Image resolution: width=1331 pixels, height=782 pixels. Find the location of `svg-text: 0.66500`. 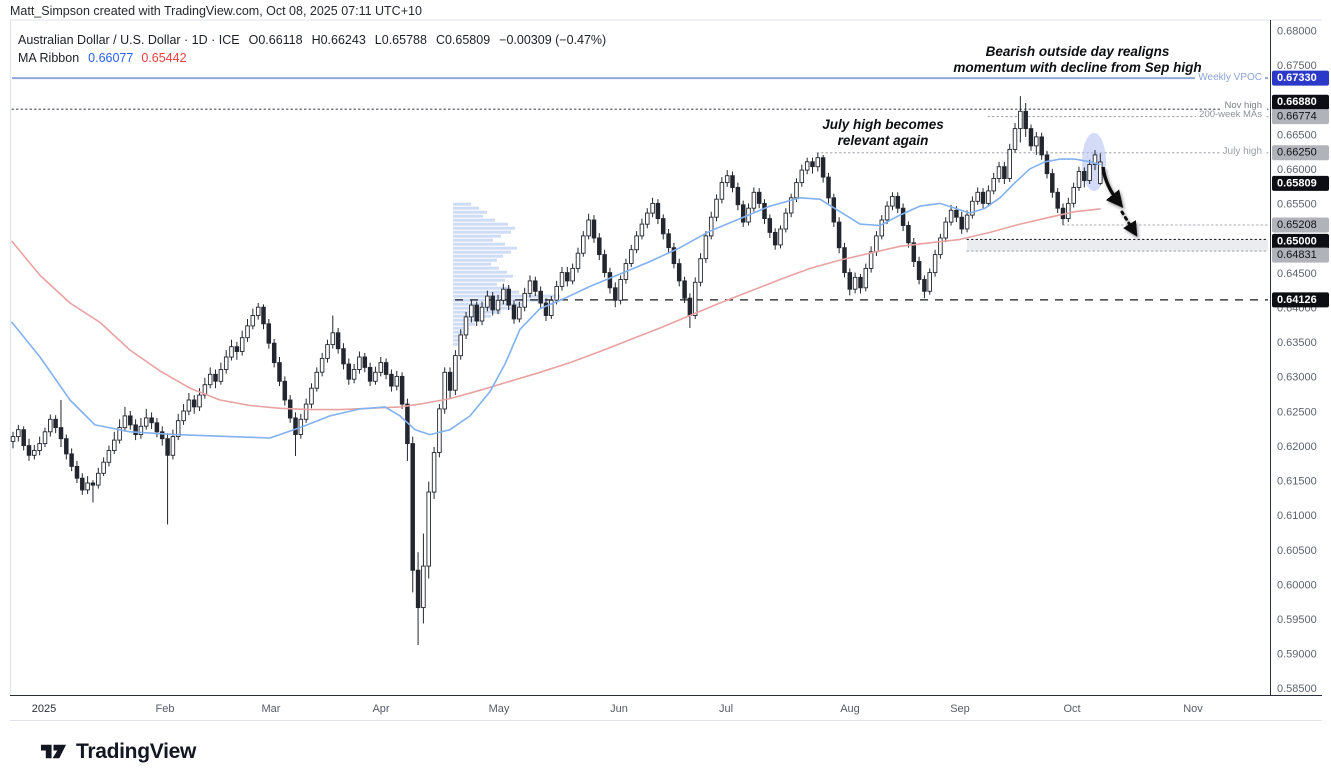

svg-text: 0.66500 is located at coordinates (1297, 135).